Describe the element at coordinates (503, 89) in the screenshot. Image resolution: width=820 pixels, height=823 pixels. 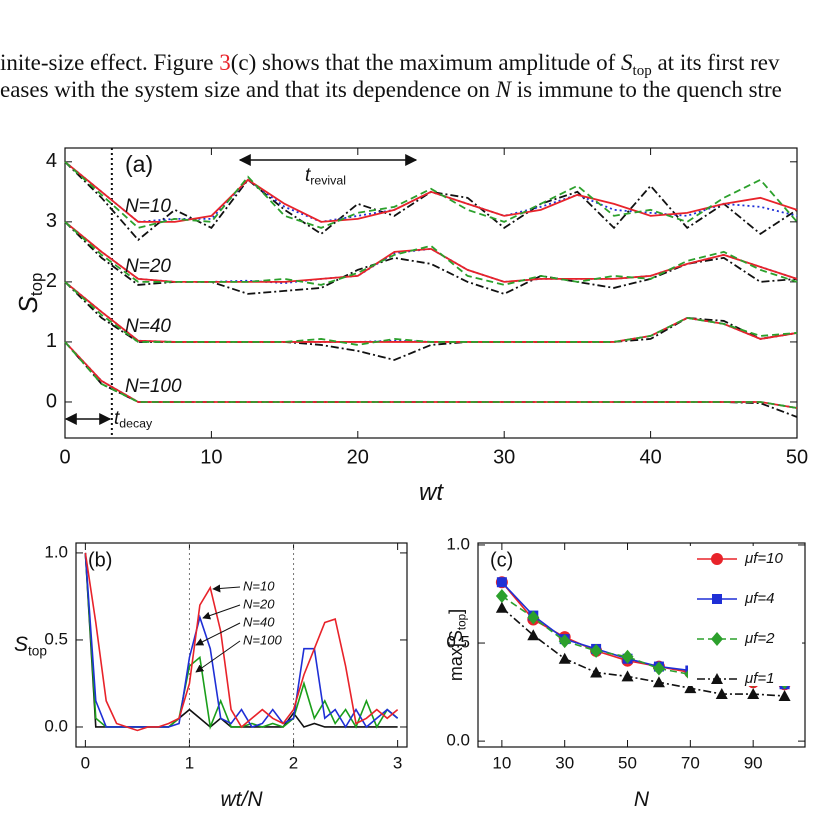
I see `math: N` at that location.